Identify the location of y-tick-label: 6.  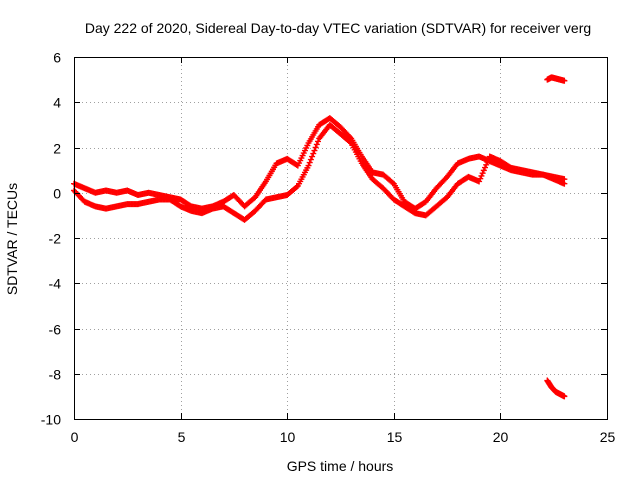
(57, 58).